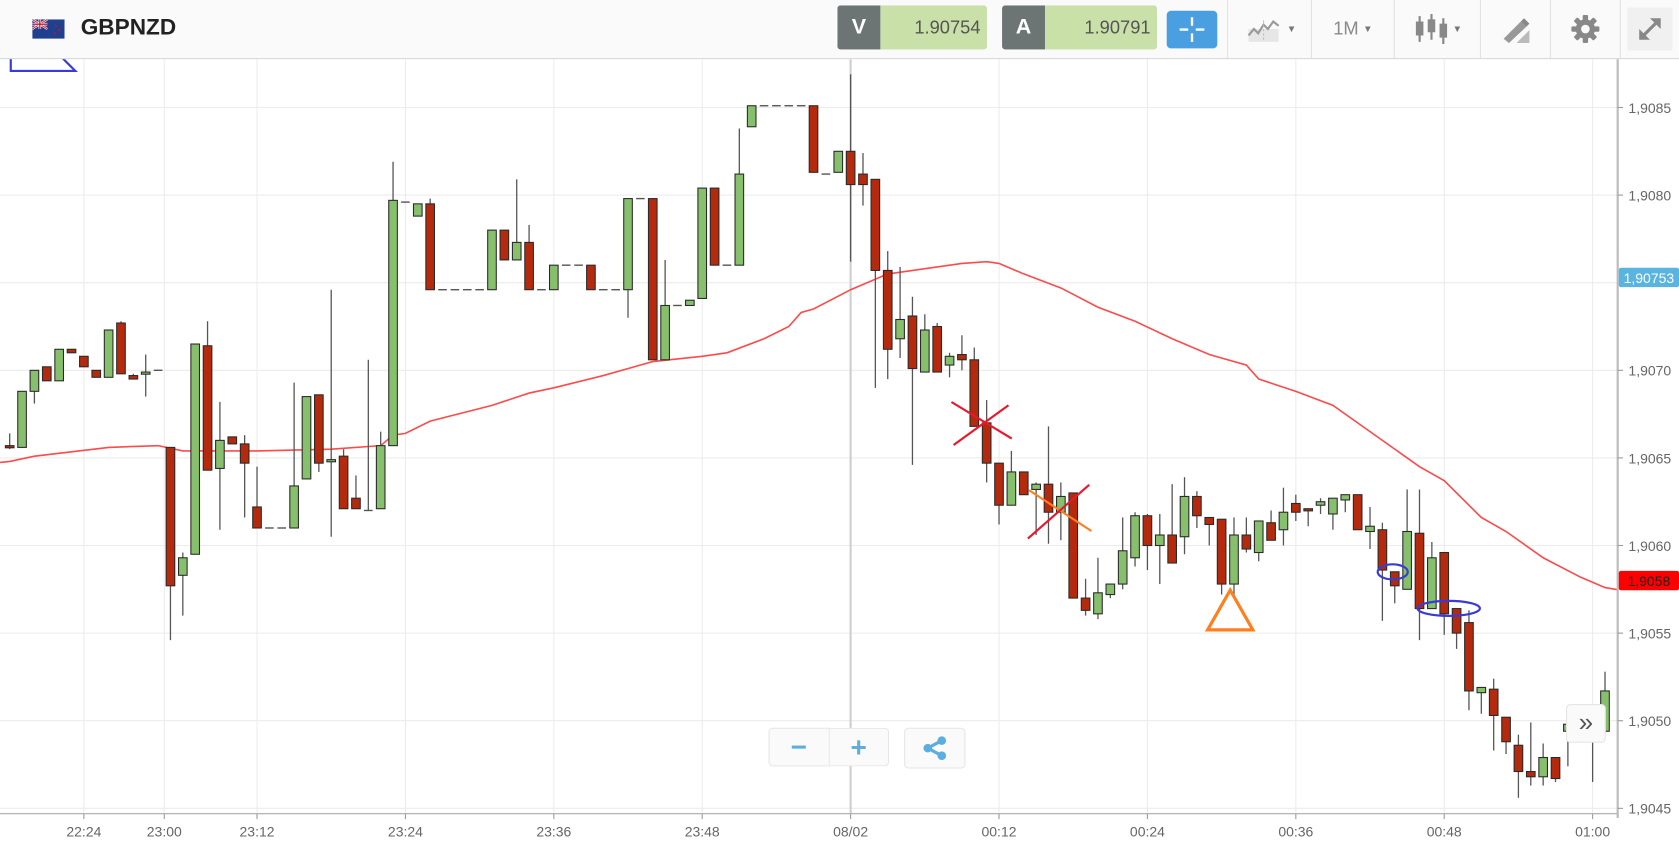  What do you see at coordinates (553, 831) in the screenshot?
I see `x-tick-label: 23:36` at bounding box center [553, 831].